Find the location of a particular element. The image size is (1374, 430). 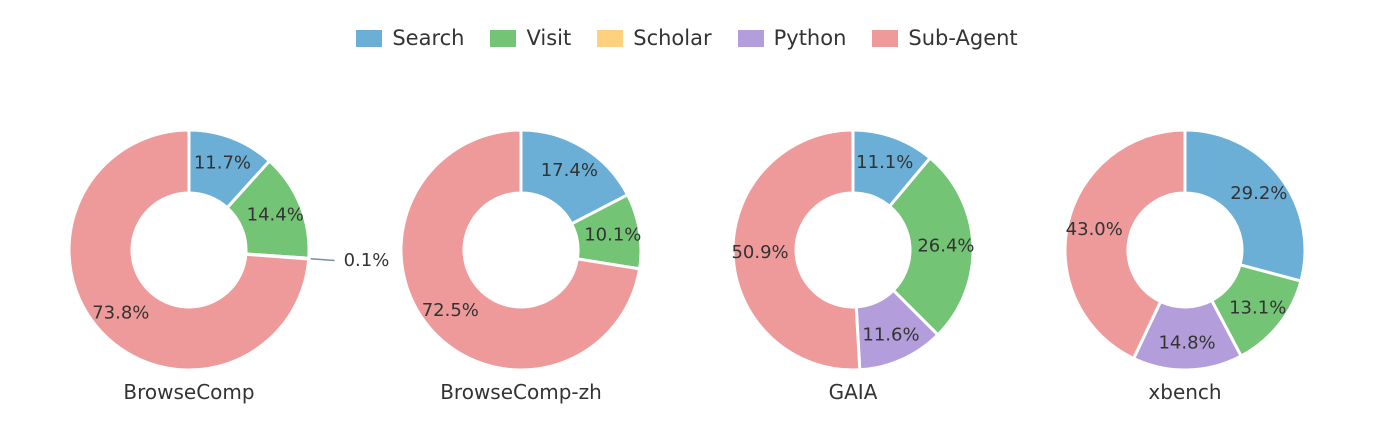

legend-label: Sub-Agent is located at coordinates (963, 38).